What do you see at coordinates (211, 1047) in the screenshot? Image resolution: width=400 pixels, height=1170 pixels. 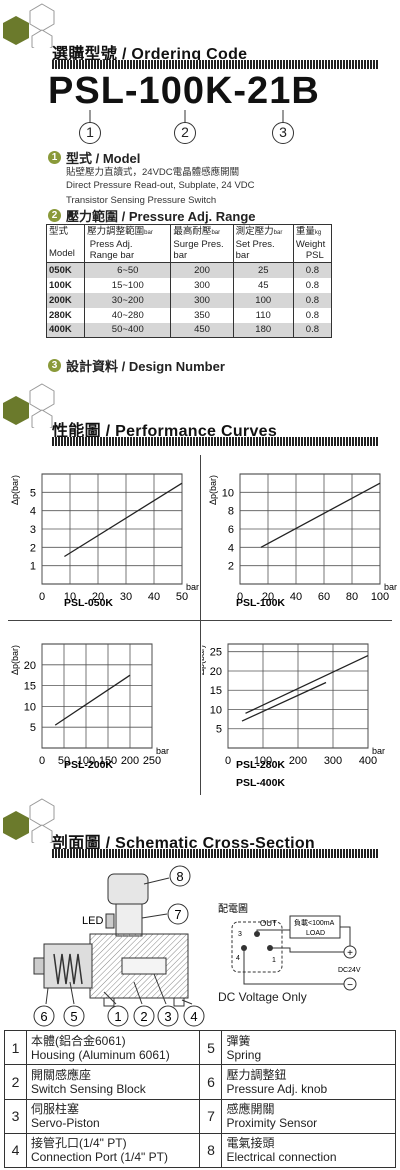 I see `part-number: 5` at bounding box center [211, 1047].